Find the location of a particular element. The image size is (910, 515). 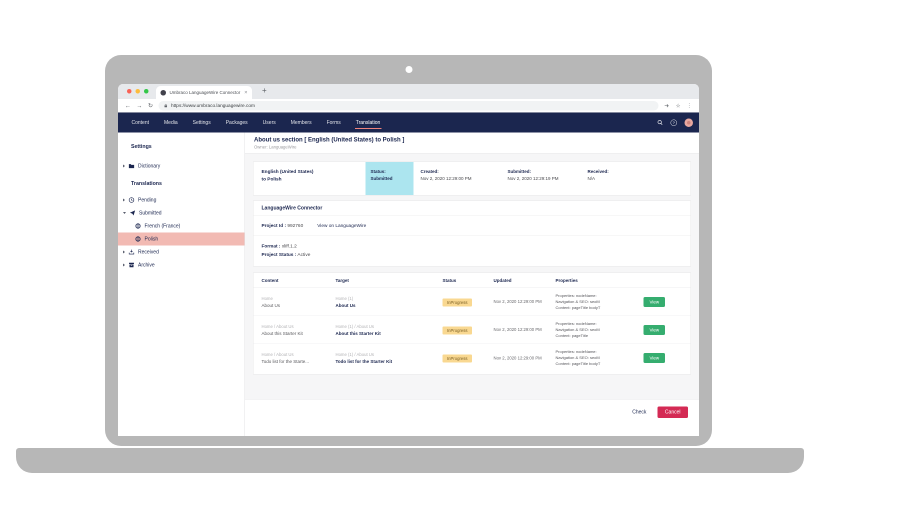

language-pair: English (United States) to Polish is located at coordinates (287, 175).